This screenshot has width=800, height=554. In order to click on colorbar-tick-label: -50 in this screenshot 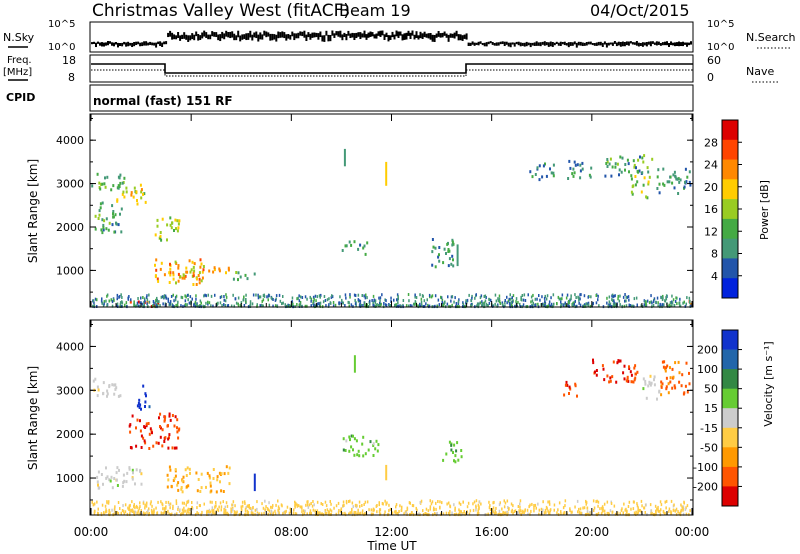, I will do `click(709, 447)`.